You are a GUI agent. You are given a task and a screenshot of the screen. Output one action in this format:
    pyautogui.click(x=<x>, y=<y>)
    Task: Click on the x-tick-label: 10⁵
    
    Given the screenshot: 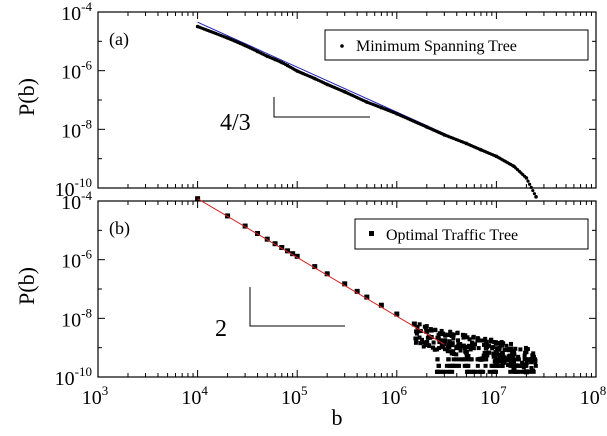 What is the action you would take?
    pyautogui.click(x=294, y=396)
    